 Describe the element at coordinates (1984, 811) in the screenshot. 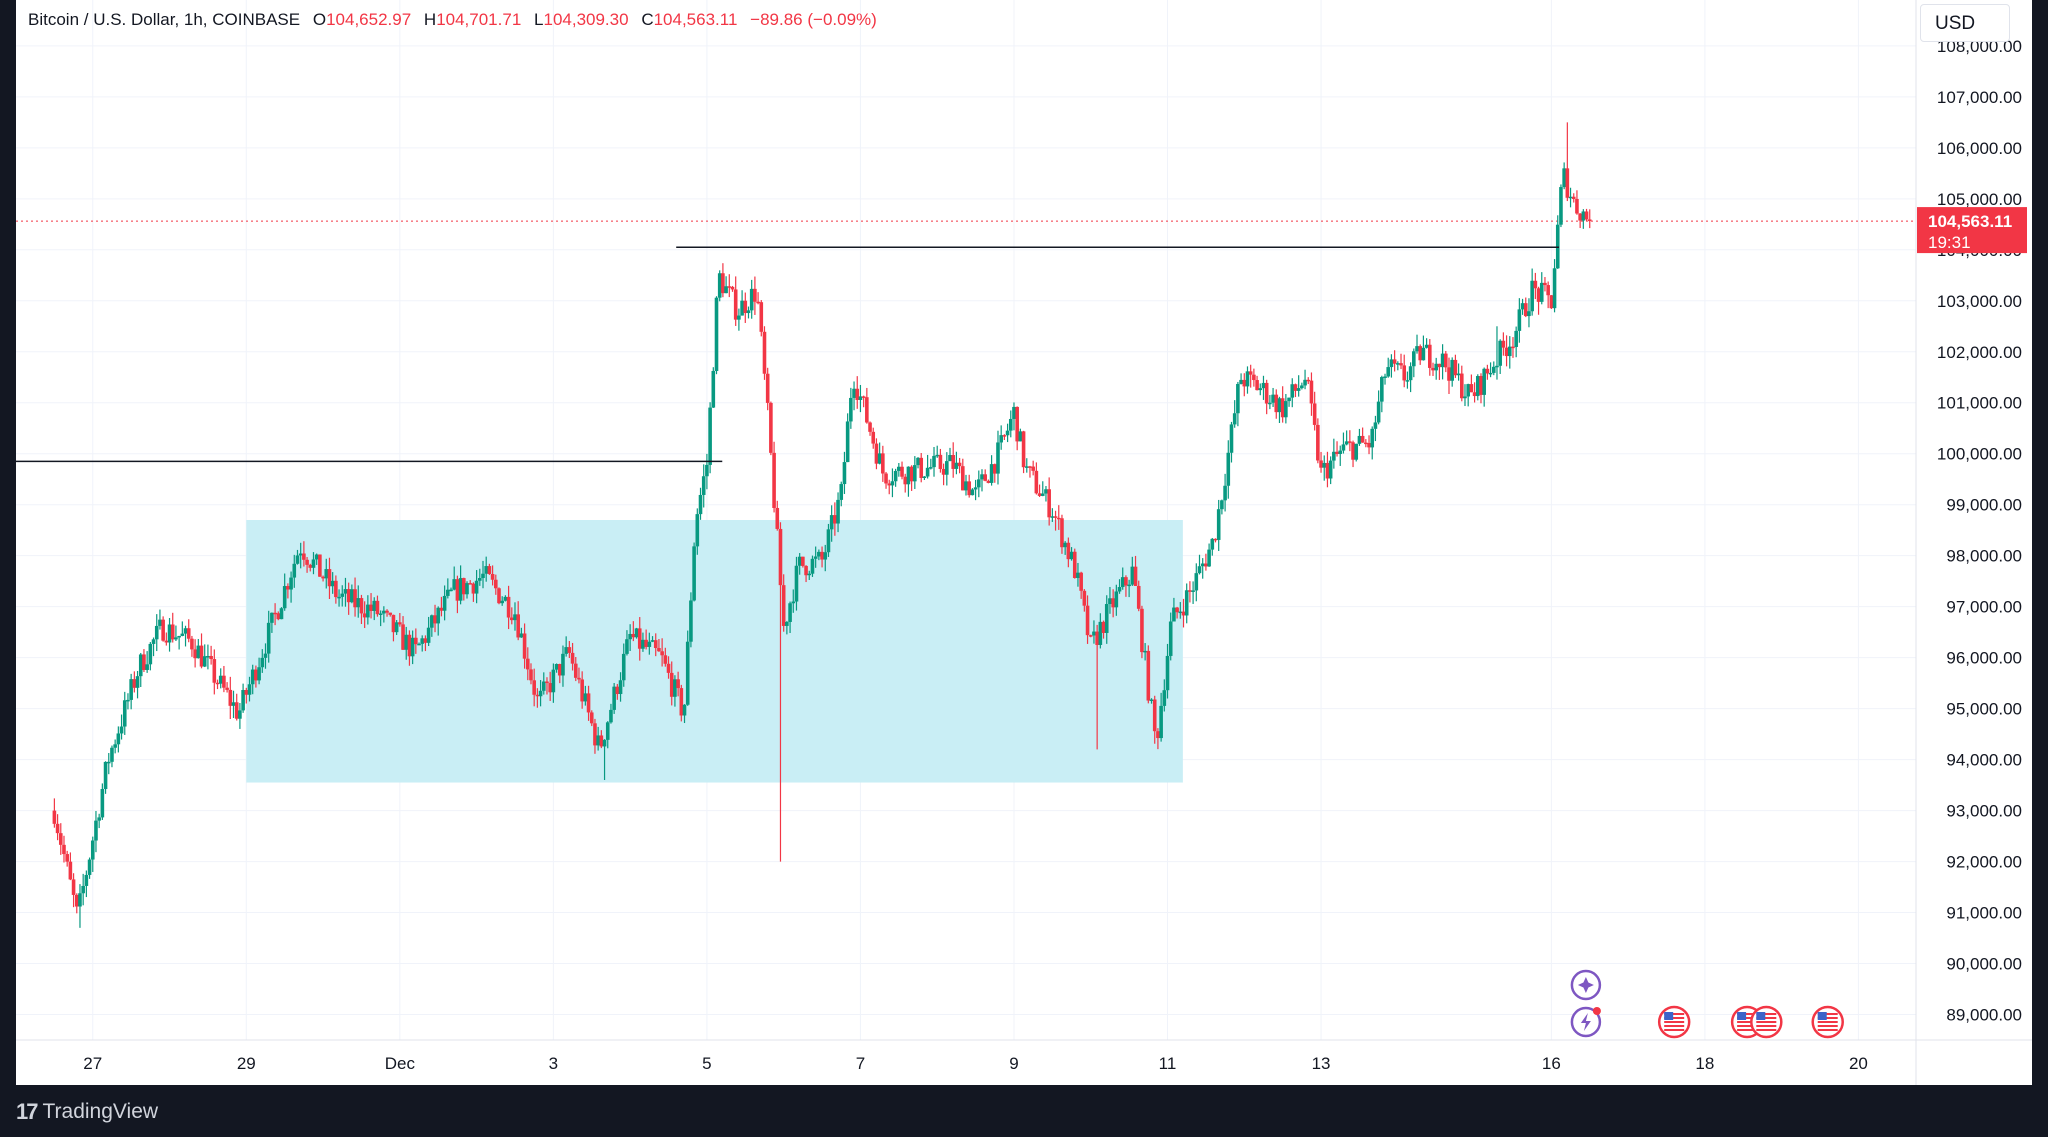

I see `price-tick-label: 93,000.00` at that location.